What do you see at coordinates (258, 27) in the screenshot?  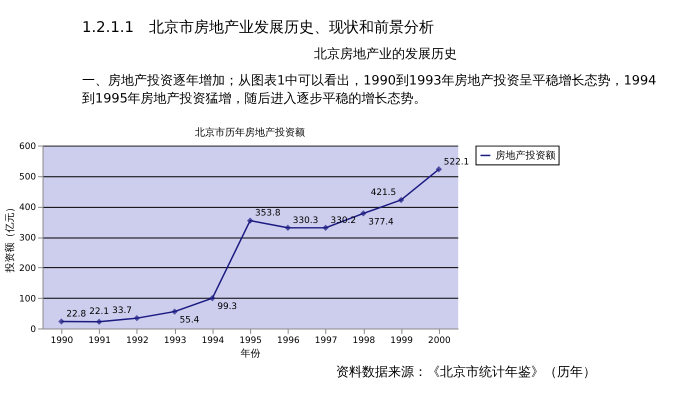 I see `text: 1.2.1.1 北京市房地产业发展历史、现状和前景分析` at bounding box center [258, 27].